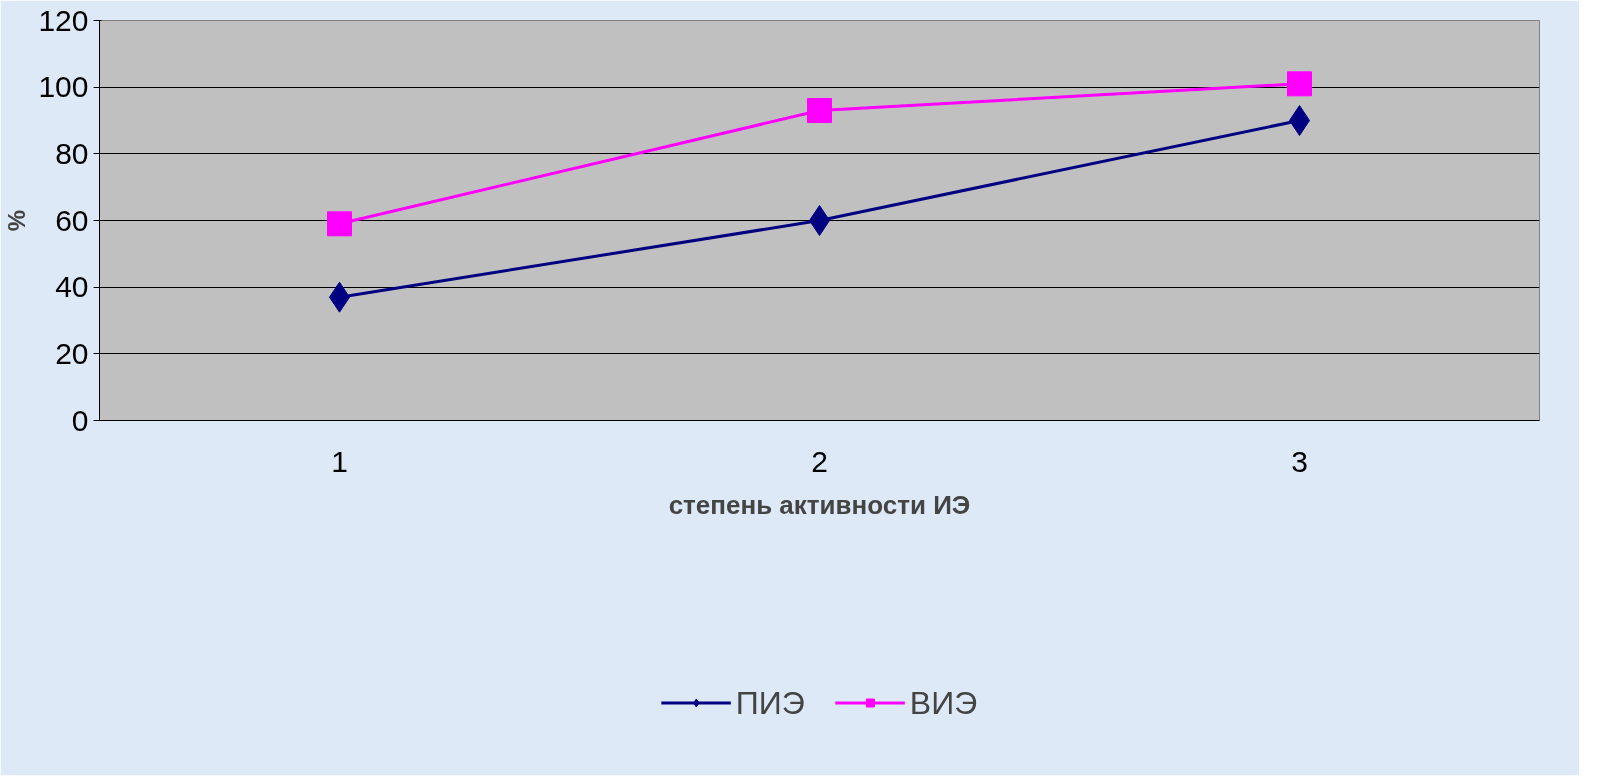 The image size is (1618, 781). Describe the element at coordinates (770, 702) in the screenshot. I see `legend-label: ПИЭ` at that location.